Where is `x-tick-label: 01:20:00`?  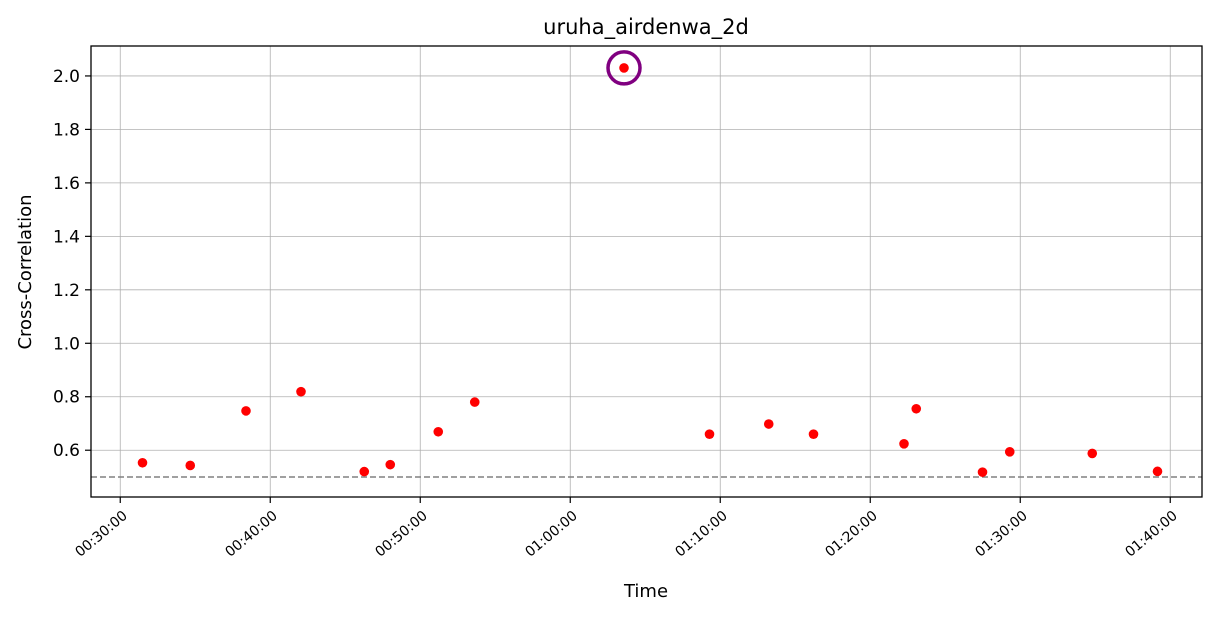
x-tick-label: 01:20:00 is located at coordinates (851, 534).